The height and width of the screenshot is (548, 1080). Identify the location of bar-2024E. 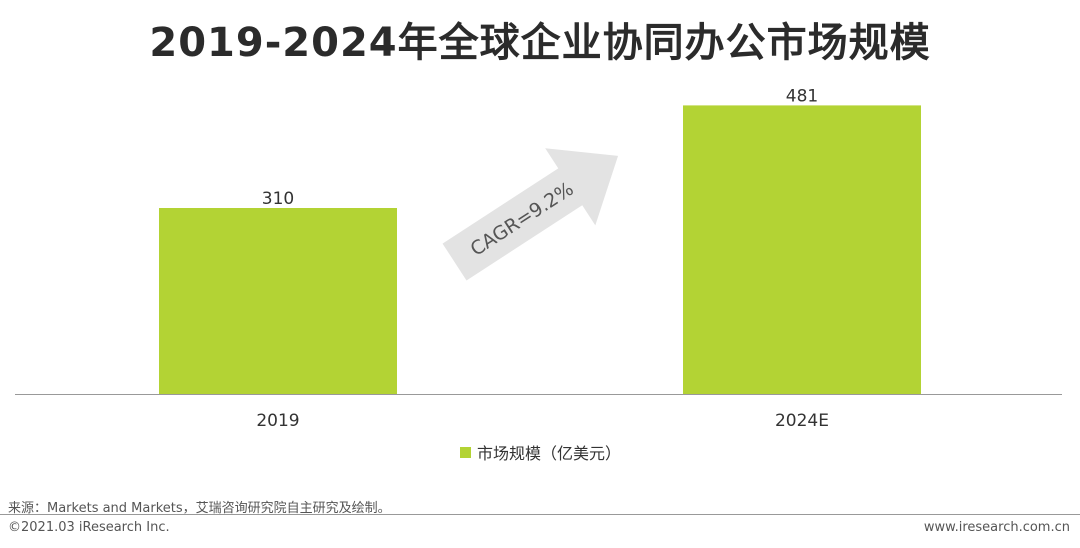
(802, 250).